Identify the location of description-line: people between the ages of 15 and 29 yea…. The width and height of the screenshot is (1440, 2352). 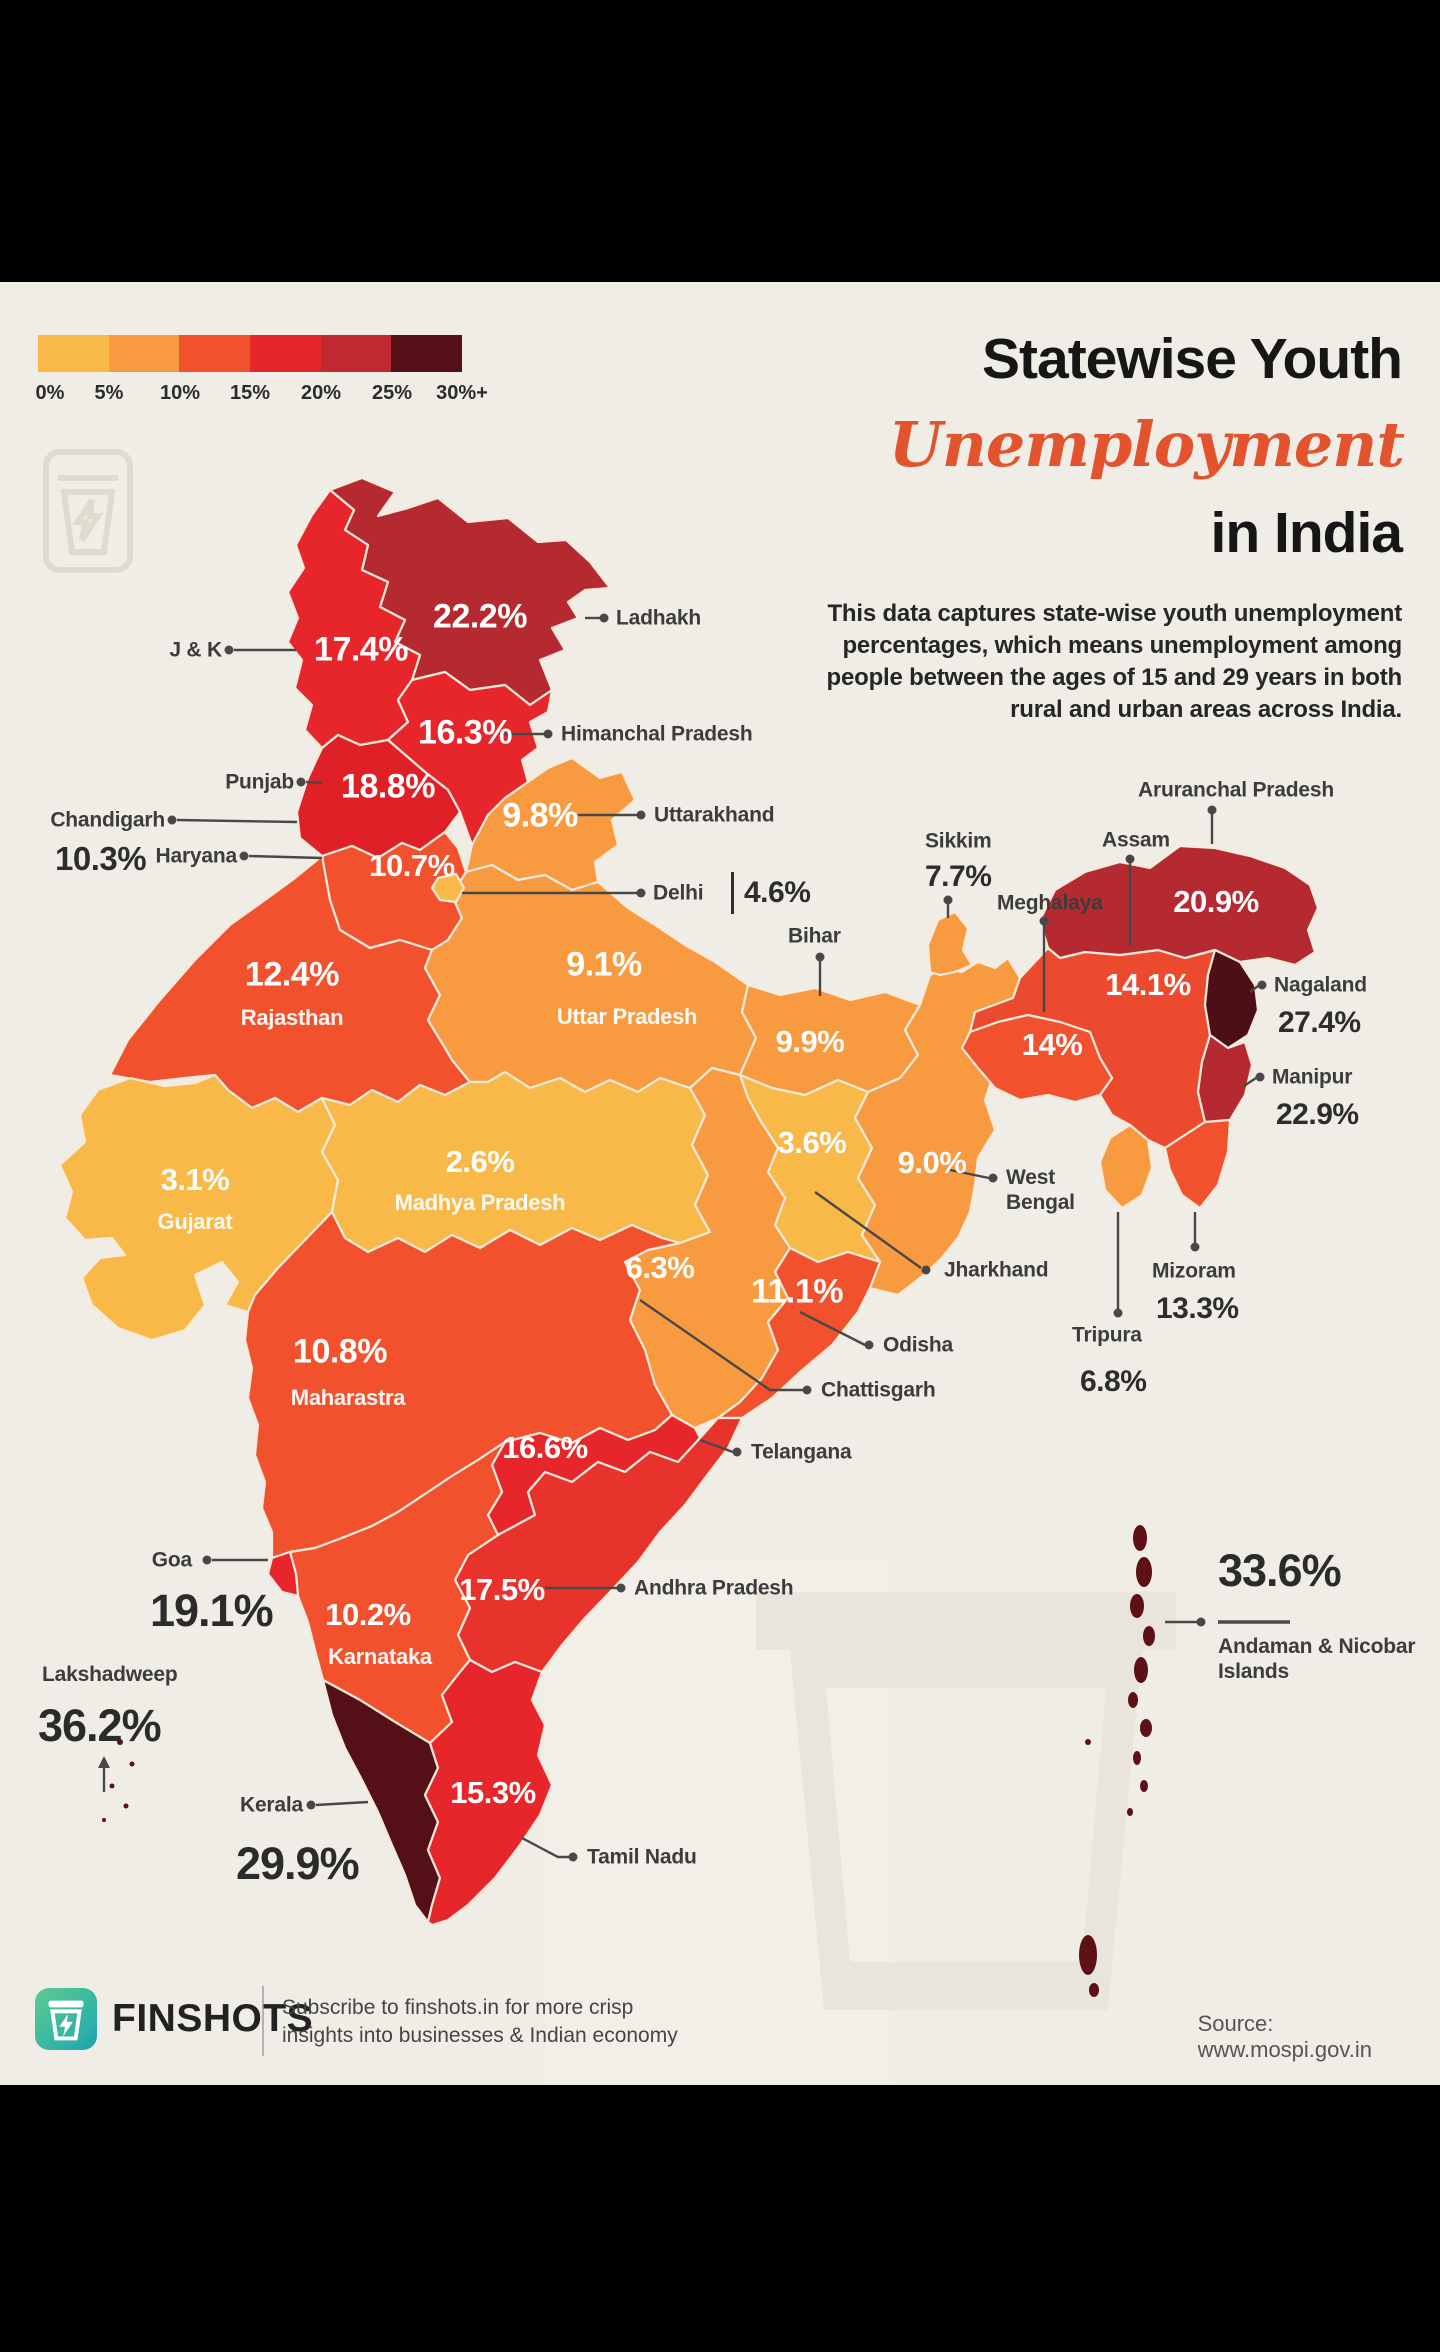
(1114, 677).